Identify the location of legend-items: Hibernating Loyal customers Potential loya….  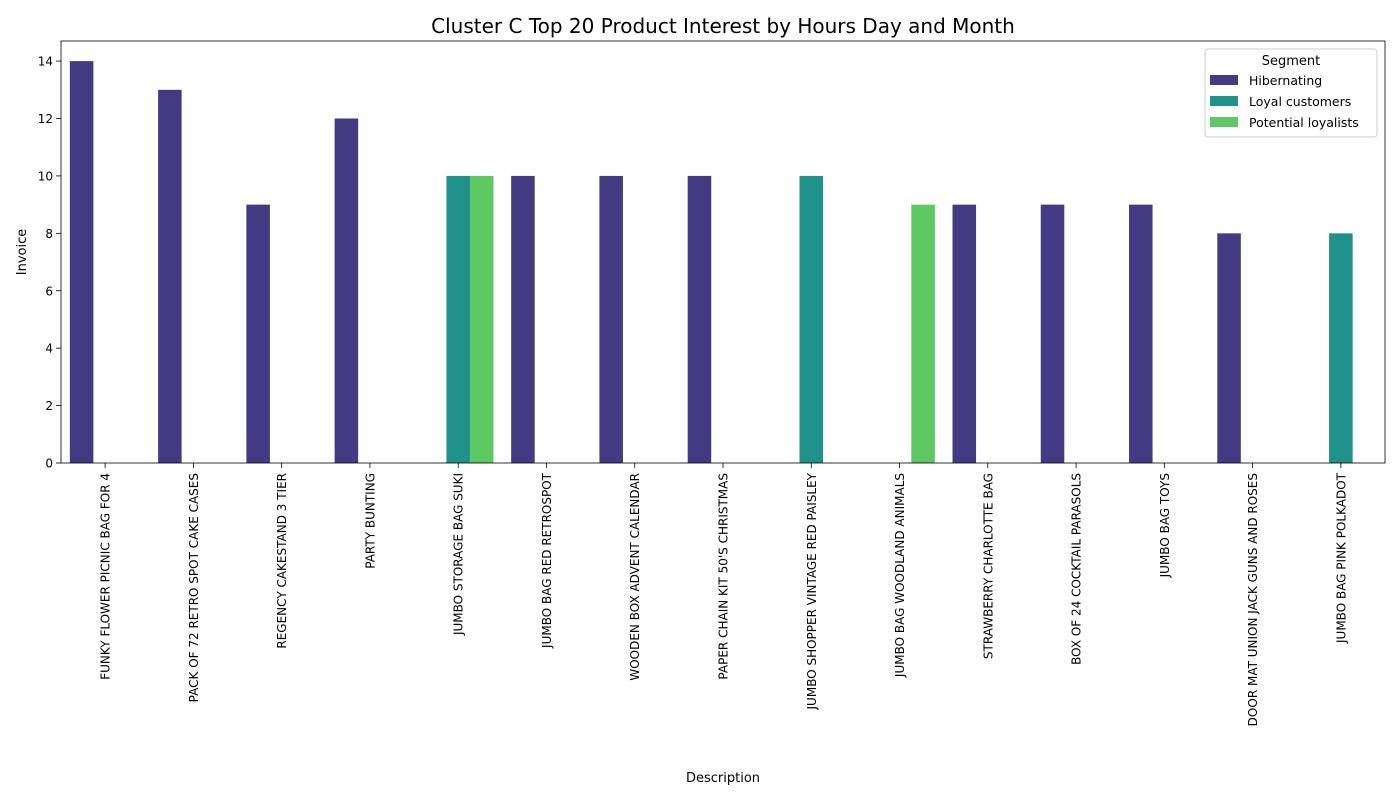
(1284, 101).